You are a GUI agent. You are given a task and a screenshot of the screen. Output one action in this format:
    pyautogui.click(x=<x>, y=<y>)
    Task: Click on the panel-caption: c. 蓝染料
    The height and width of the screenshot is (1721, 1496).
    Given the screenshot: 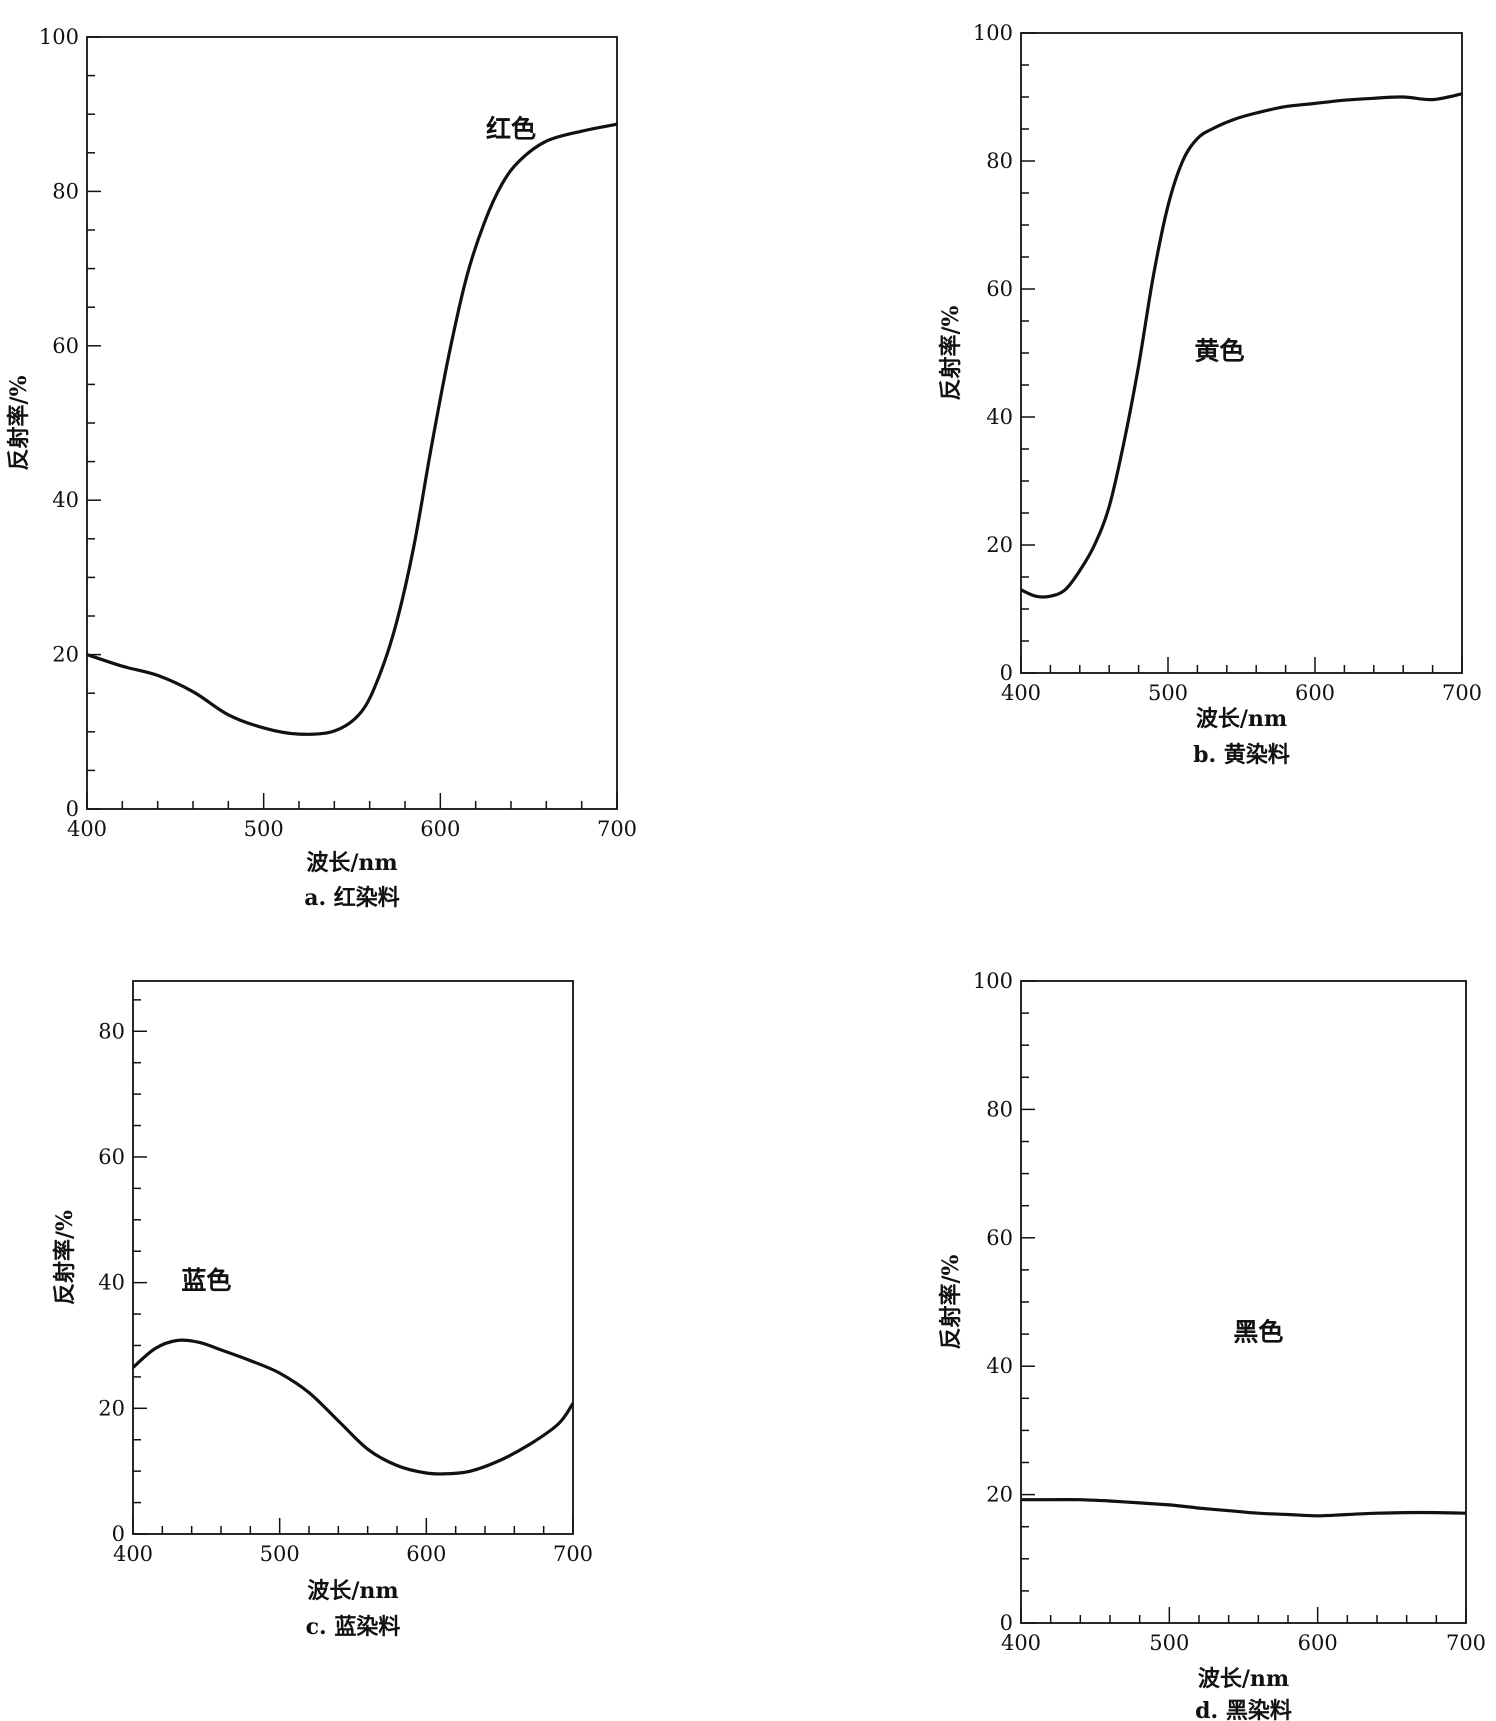 What is the action you would take?
    pyautogui.click(x=353, y=1627)
    